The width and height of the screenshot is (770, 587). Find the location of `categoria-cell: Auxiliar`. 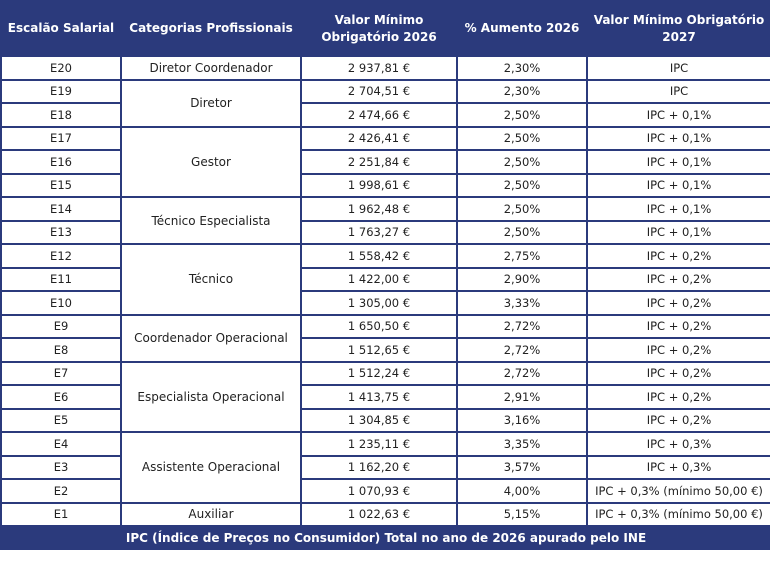

categoria-cell: Auxiliar is located at coordinates (211, 514).